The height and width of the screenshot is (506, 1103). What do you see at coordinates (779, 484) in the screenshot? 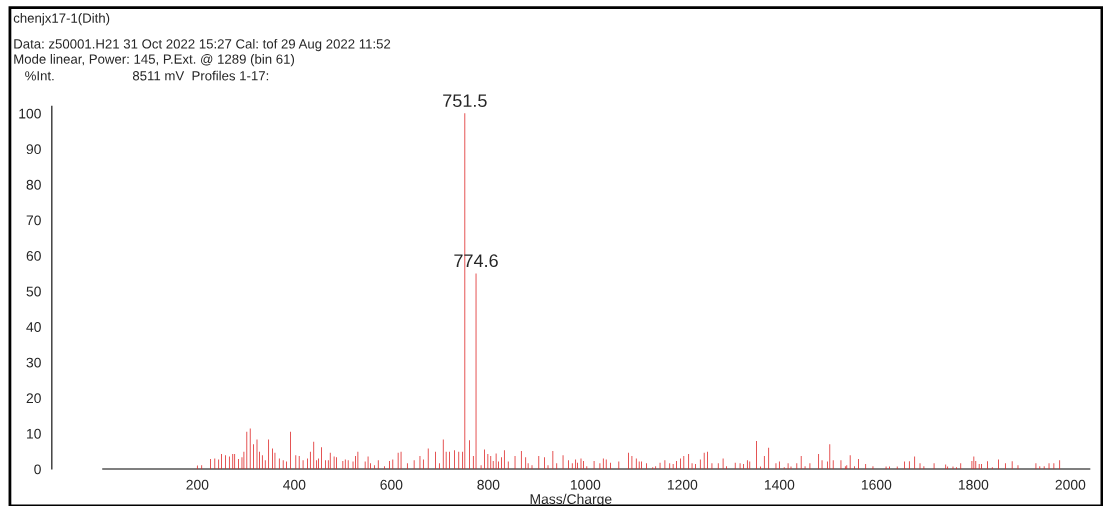
I see `x-tick-label: 1400` at bounding box center [779, 484].